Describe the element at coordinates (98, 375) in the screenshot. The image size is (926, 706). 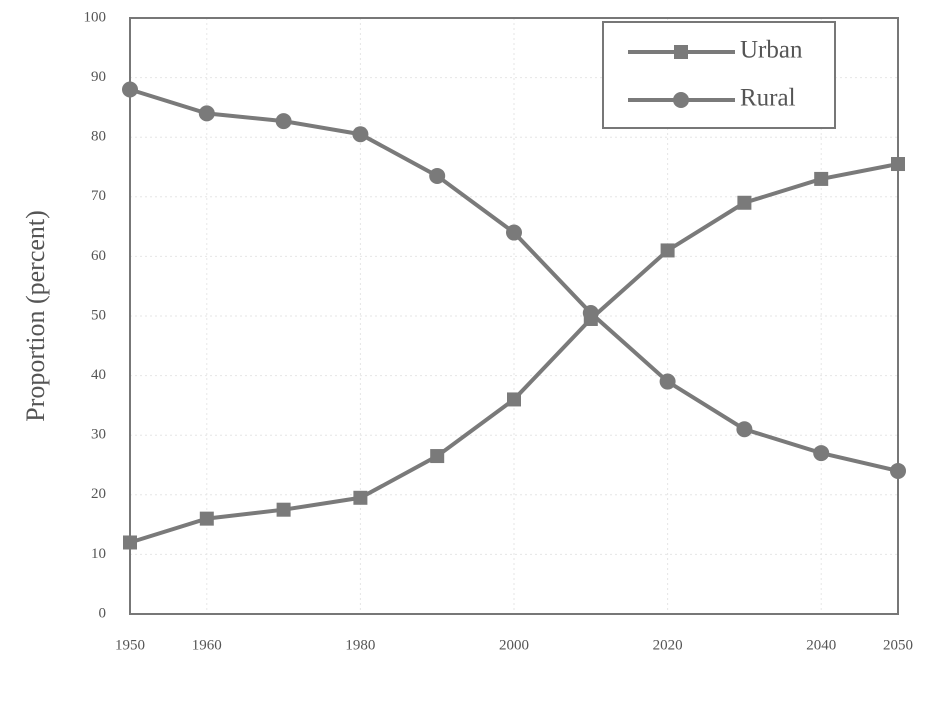
I see `y-tick-label: 40` at that location.